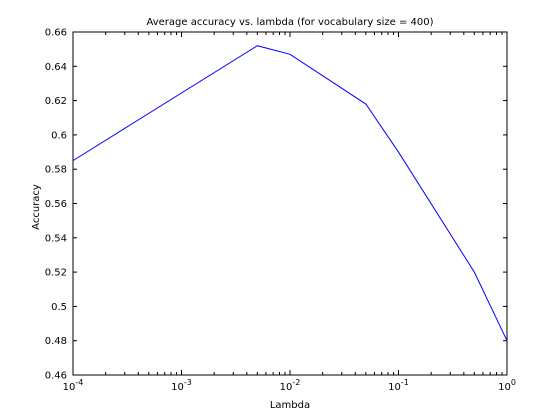  I want to click on x-axis-title: Lambda, so click(290, 405).